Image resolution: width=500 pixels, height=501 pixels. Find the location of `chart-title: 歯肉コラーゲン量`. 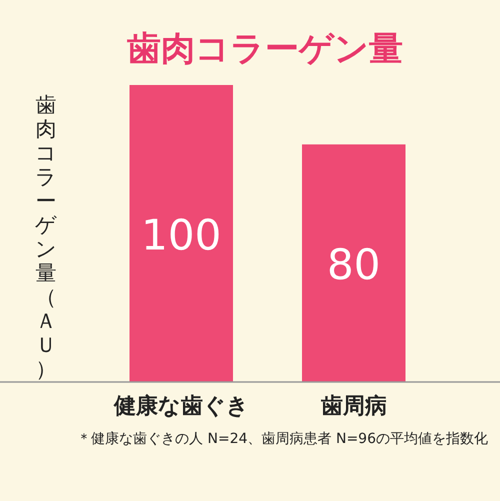

chart-title: 歯肉コラーゲン量 is located at coordinates (265, 49).